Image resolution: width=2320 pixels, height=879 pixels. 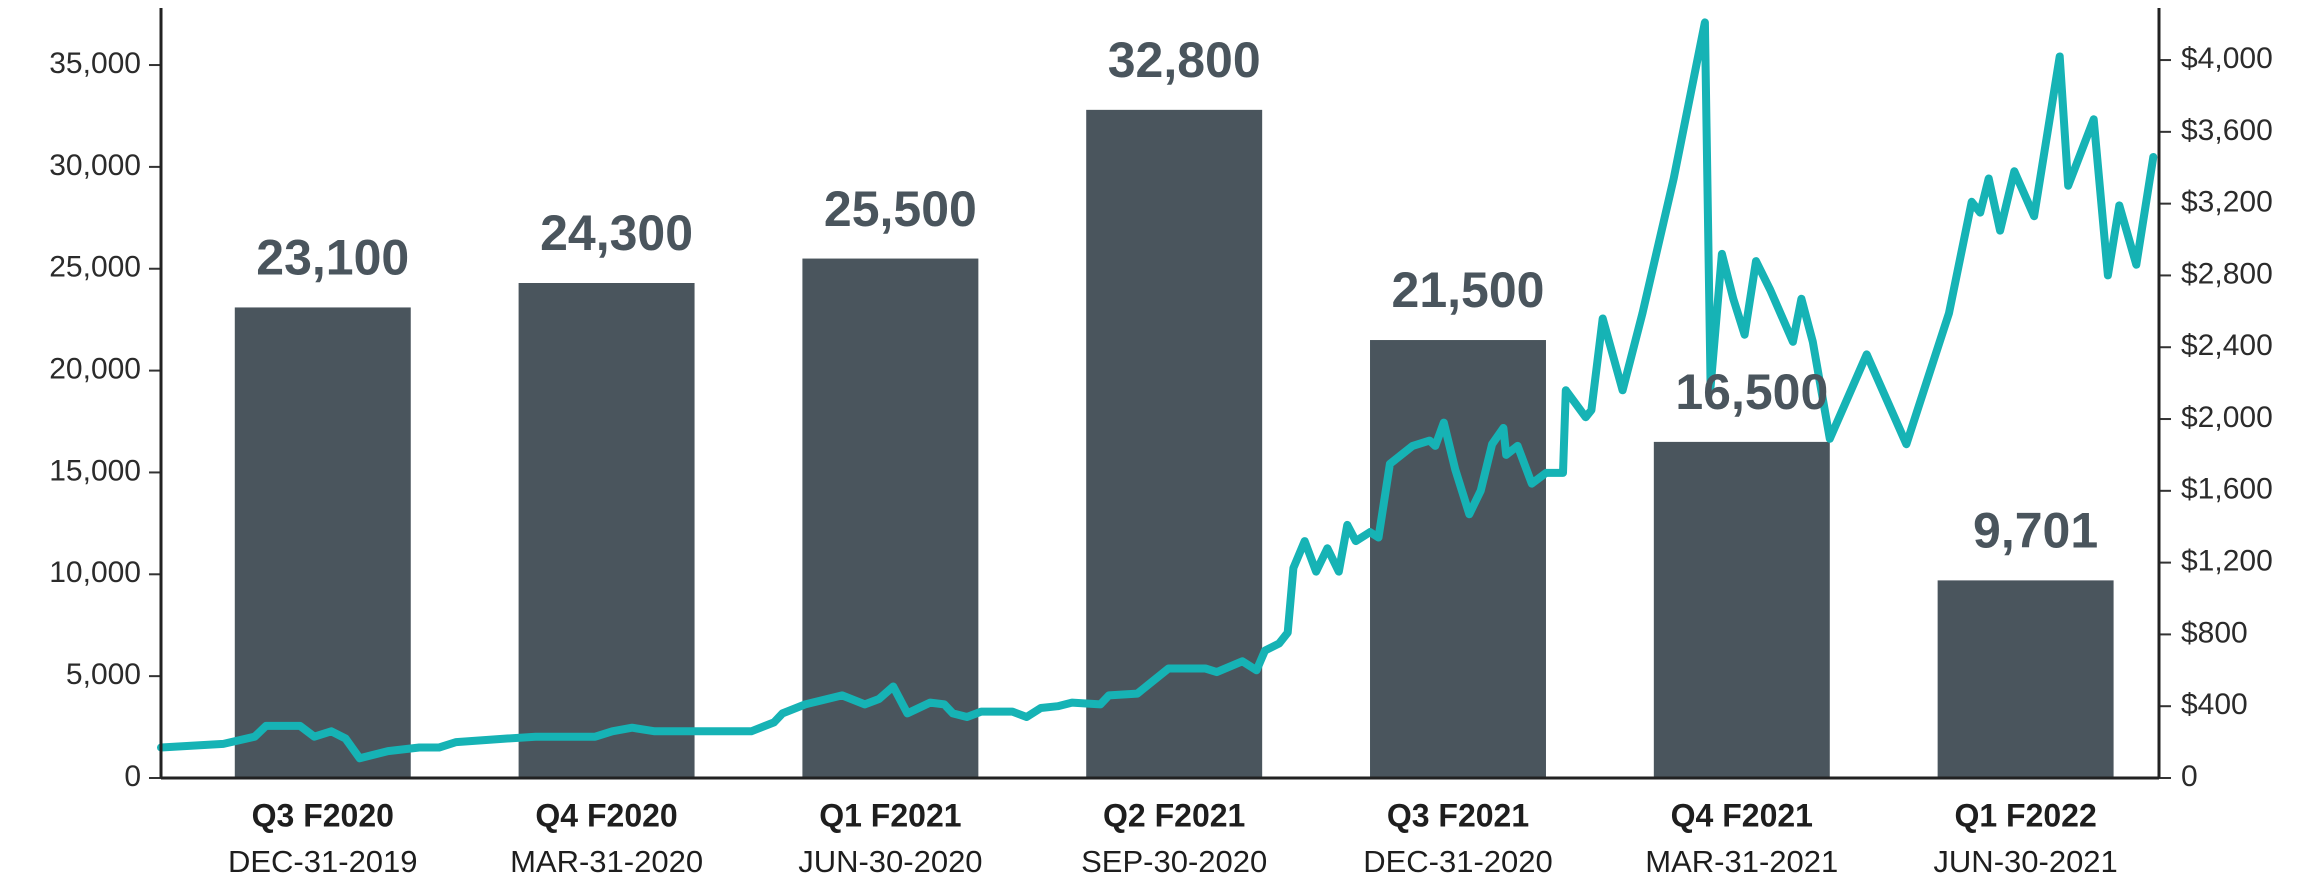 What do you see at coordinates (103, 674) in the screenshot?
I see `y-tick-label: 5,000` at bounding box center [103, 674].